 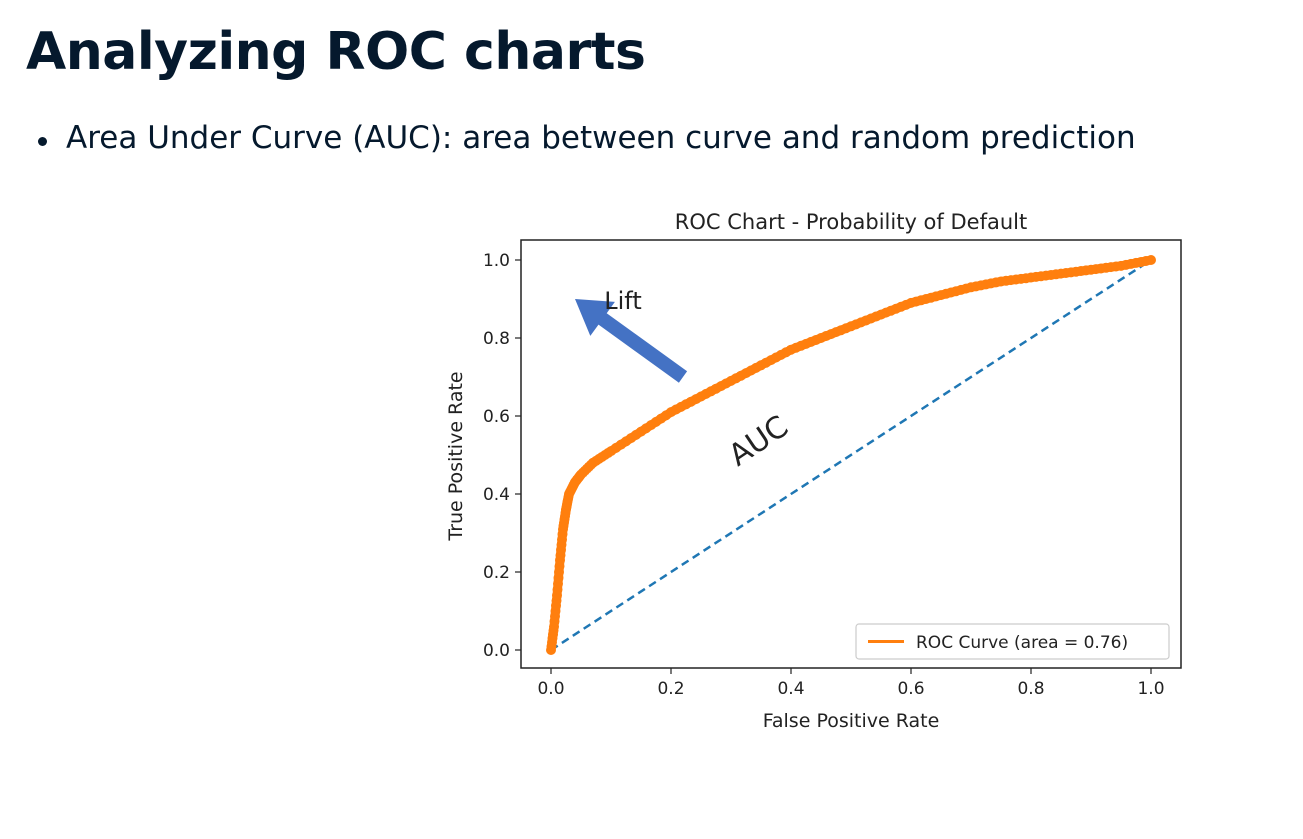 I want to click on x-tick-label: 0.2, so click(x=670, y=689).